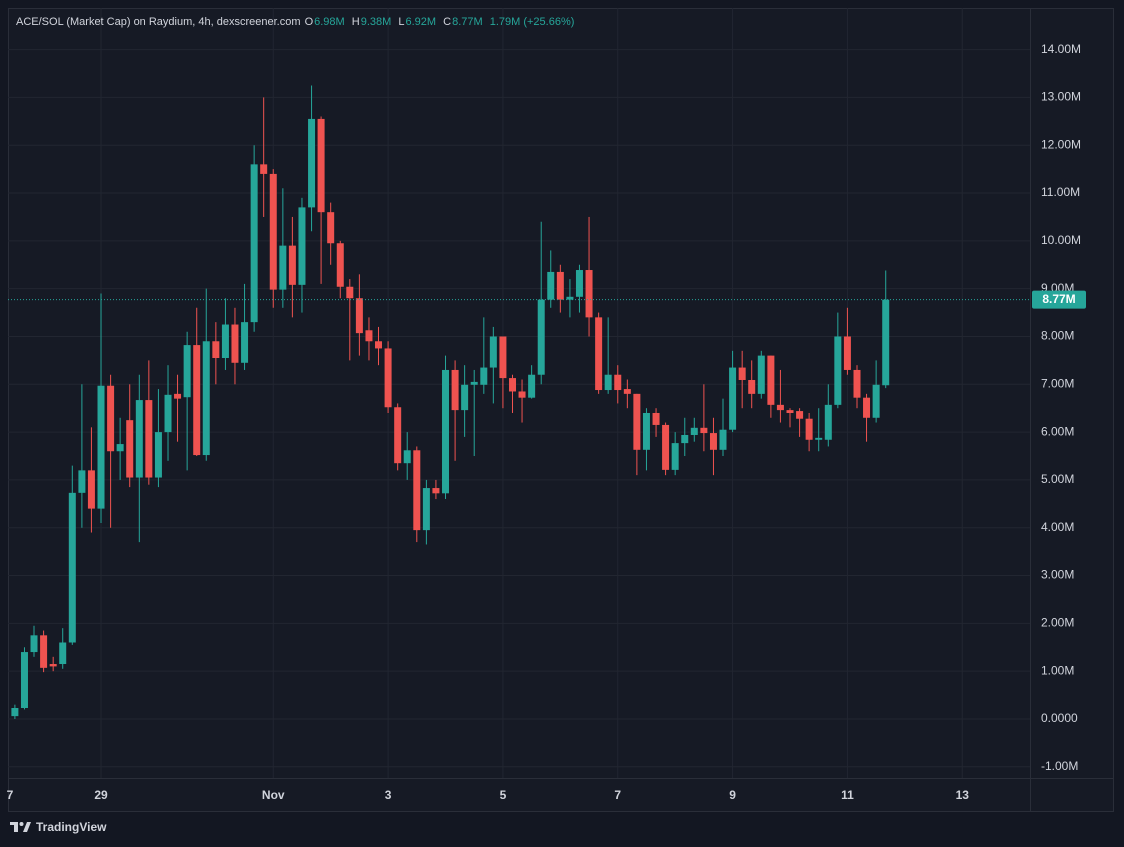  What do you see at coordinates (355, 22) in the screenshot?
I see `high-label: H` at bounding box center [355, 22].